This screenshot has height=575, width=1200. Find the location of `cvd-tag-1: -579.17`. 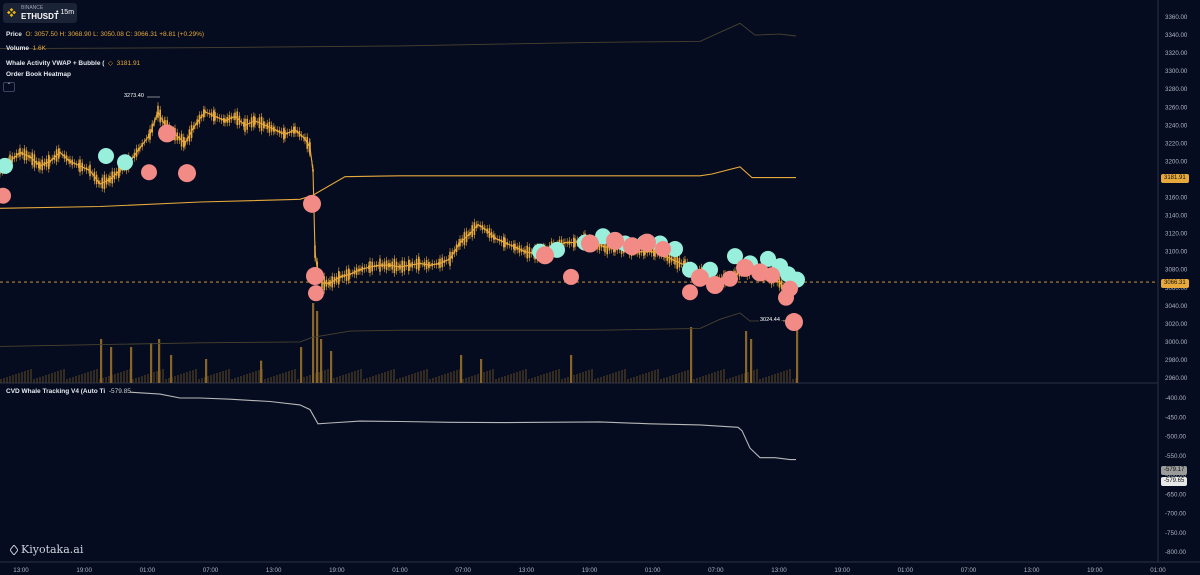

cvd-tag-1: -579.17 is located at coordinates (1174, 470).